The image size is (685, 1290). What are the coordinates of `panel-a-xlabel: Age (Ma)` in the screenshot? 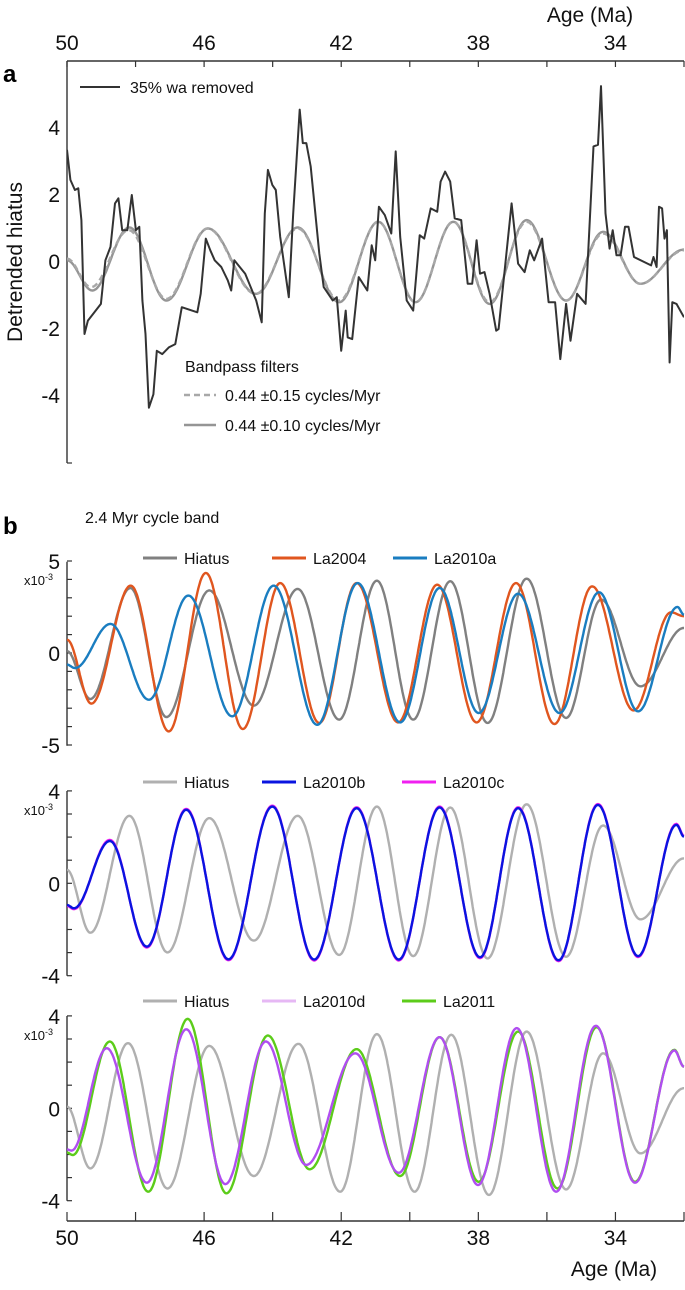 It's located at (590, 15).